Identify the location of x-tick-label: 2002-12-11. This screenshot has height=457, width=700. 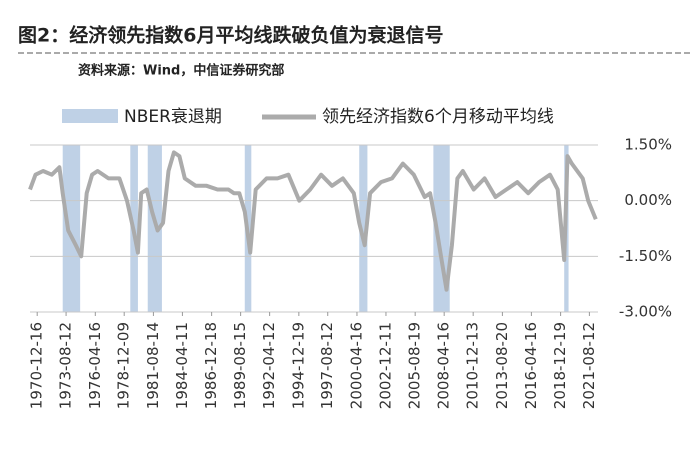
(385, 365).